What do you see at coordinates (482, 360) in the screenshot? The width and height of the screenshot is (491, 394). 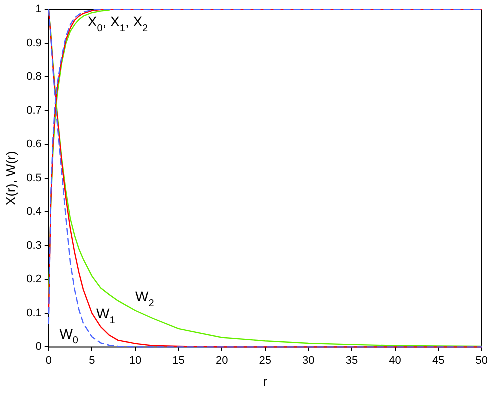 I see `x-tick-label: 50` at bounding box center [482, 360].